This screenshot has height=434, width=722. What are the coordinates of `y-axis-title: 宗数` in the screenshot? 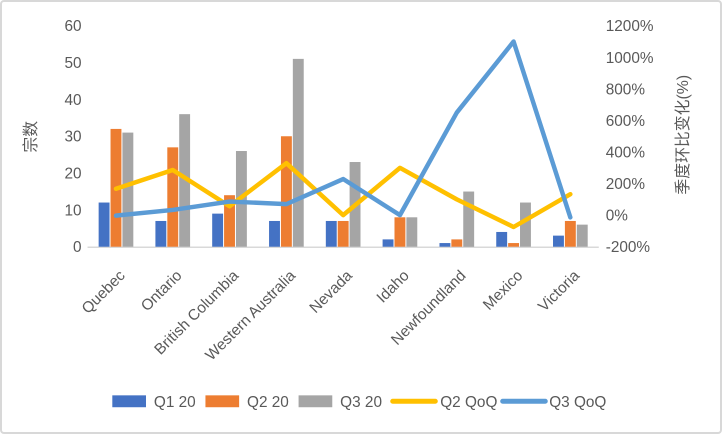 It's located at (31, 137).